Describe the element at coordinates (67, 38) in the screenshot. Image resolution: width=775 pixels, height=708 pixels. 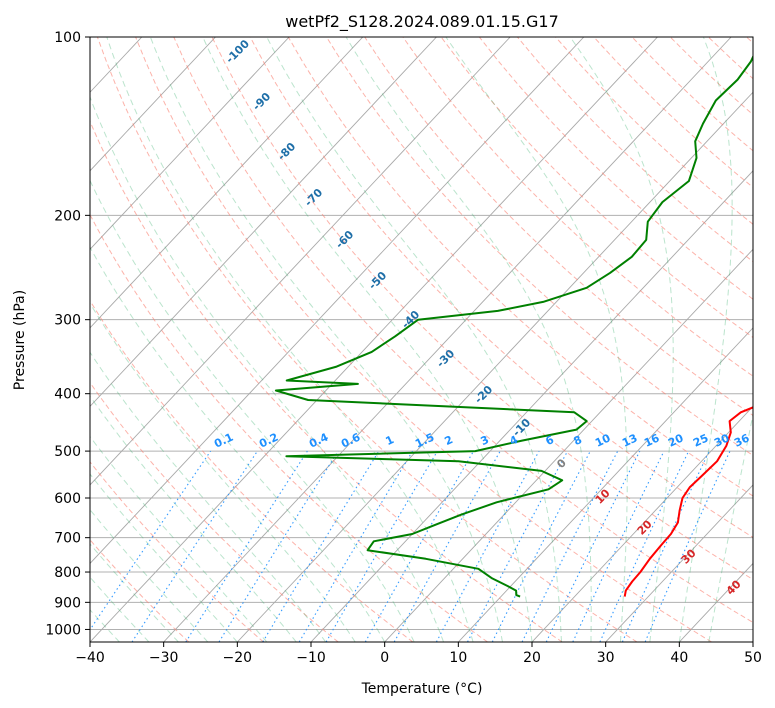
I see `y-tick-label: 100` at that location.